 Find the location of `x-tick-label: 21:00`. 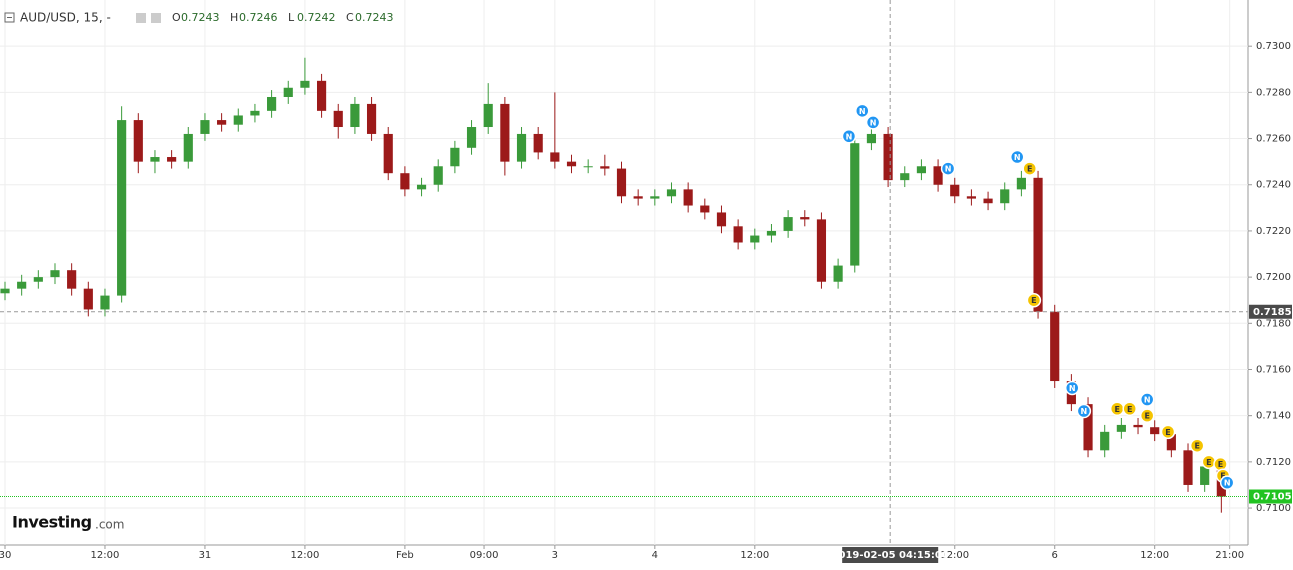

x-tick-label: 21:00 is located at coordinates (1229, 555).